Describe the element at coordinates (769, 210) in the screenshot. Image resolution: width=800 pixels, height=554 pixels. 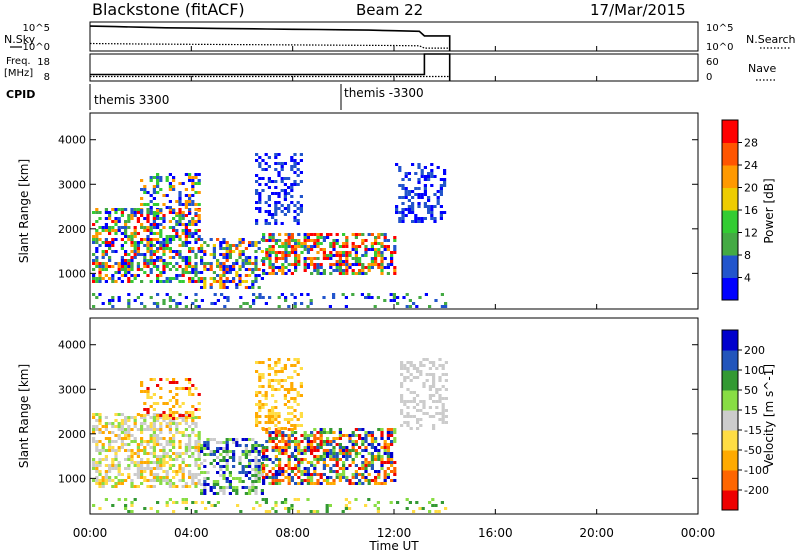
I see `power-colorbar-label: Power [dB]` at that location.